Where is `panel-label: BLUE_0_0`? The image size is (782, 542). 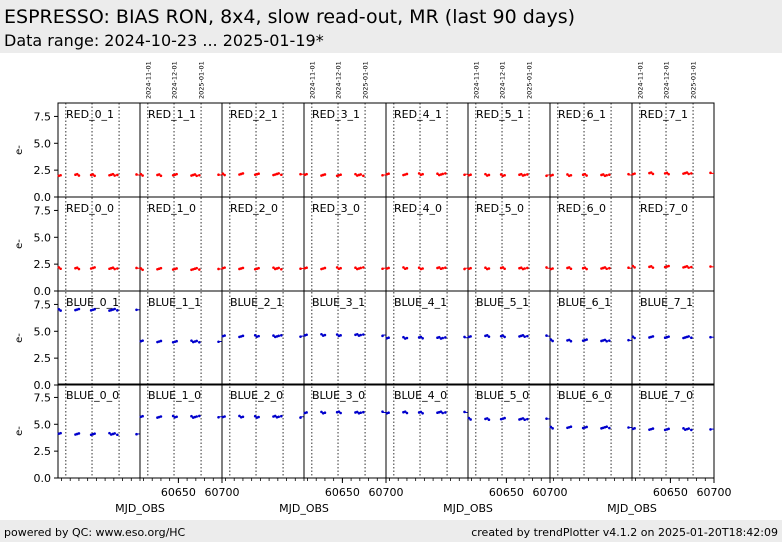
panel-label: BLUE_0_0 is located at coordinates (92, 395).